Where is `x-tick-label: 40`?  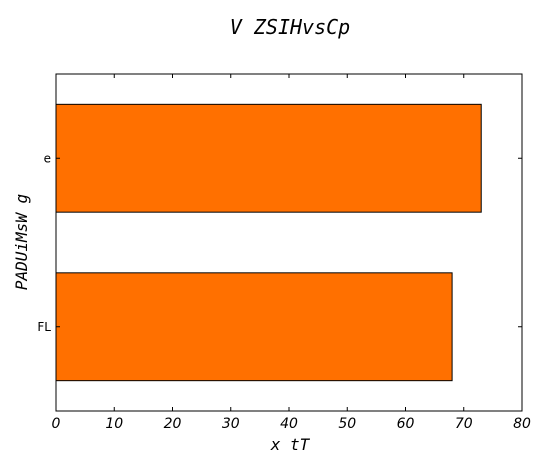
x-tick-label: 40 is located at coordinates (289, 424).